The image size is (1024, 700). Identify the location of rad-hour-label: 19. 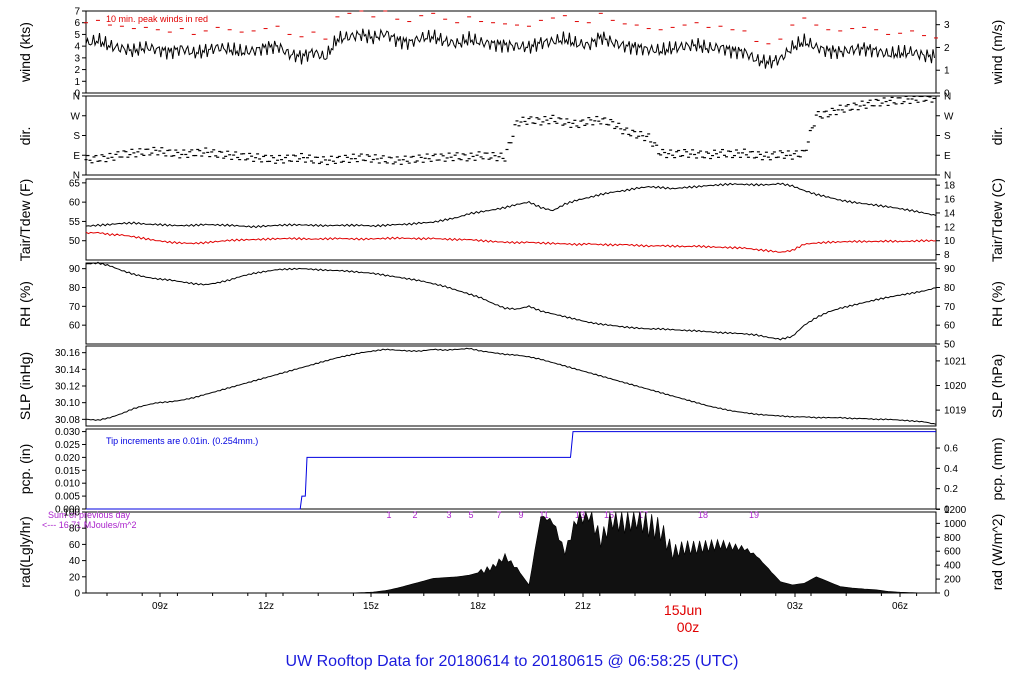
(754, 515).